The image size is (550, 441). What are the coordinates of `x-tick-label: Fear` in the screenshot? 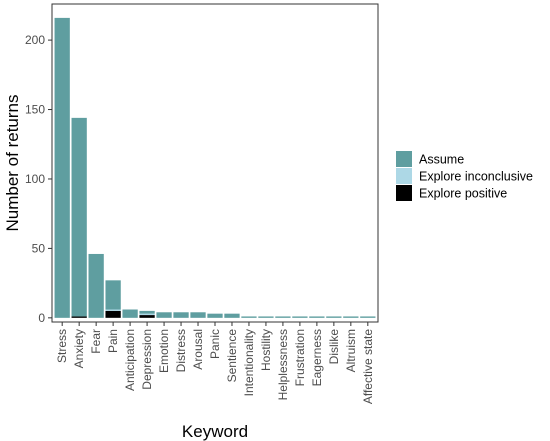 It's located at (96, 341).